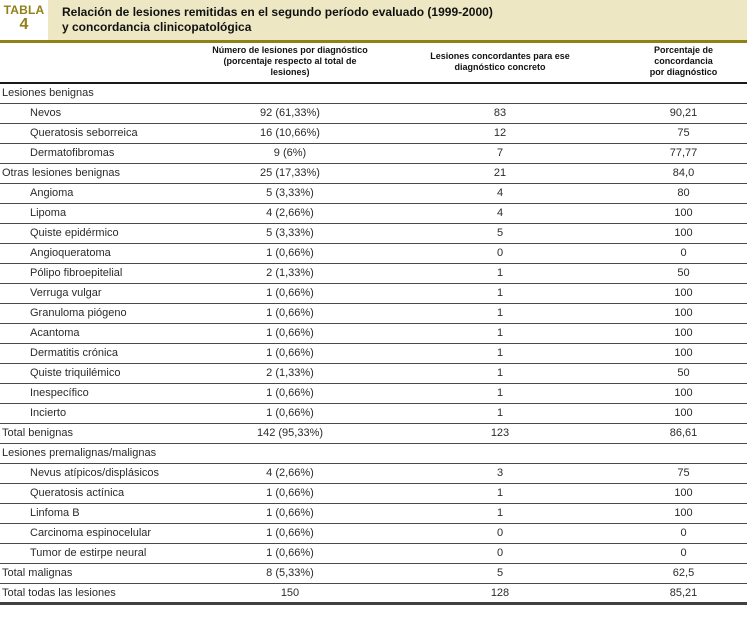  I want to click on diagnosis-label: Lesiones premalignas/malignas, so click(100, 453).